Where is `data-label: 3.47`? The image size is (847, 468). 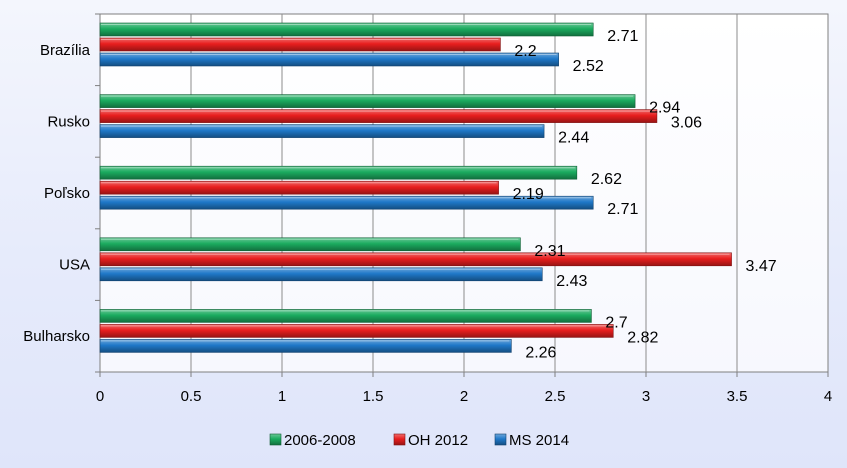
data-label: 3.47 is located at coordinates (761, 266).